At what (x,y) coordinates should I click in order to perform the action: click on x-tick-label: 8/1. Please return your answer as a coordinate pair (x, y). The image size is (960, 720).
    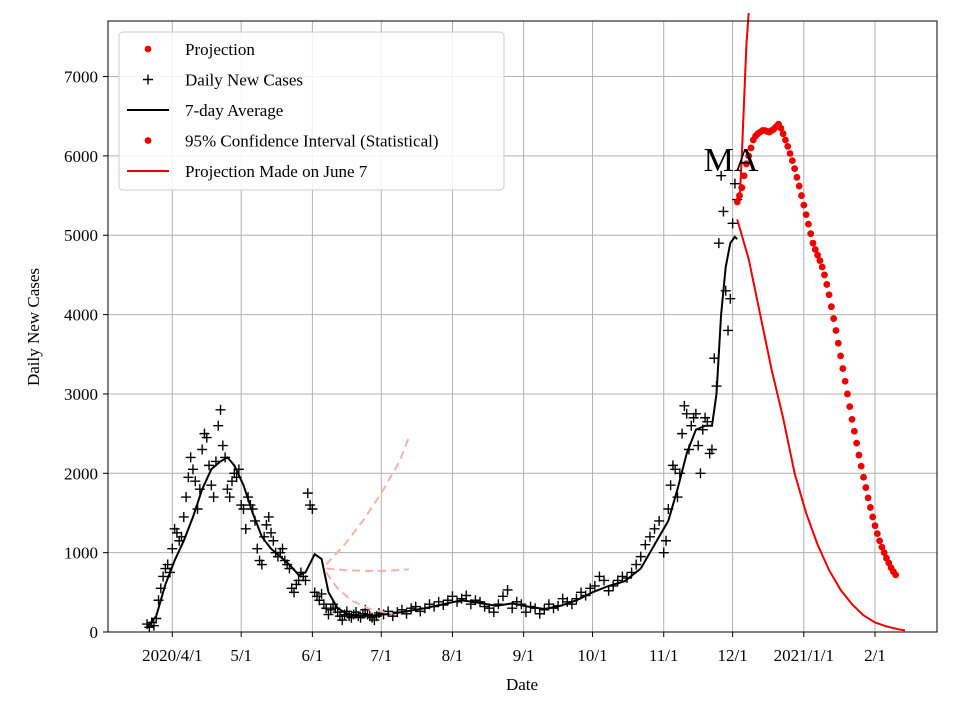
    Looking at the image, I should click on (453, 655).